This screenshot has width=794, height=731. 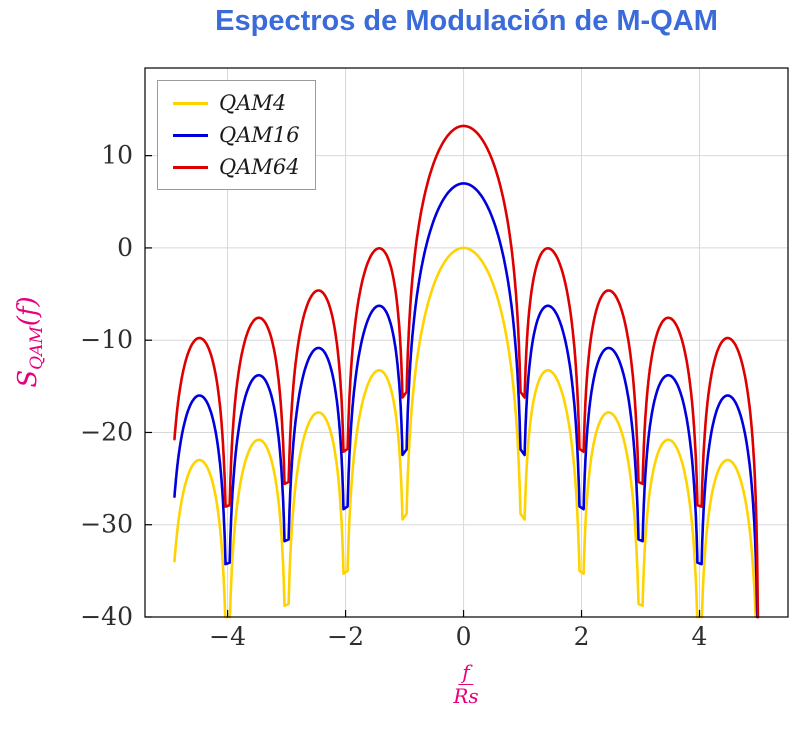 I want to click on legend-item-QAM16: QAM16, so click(x=236, y=135).